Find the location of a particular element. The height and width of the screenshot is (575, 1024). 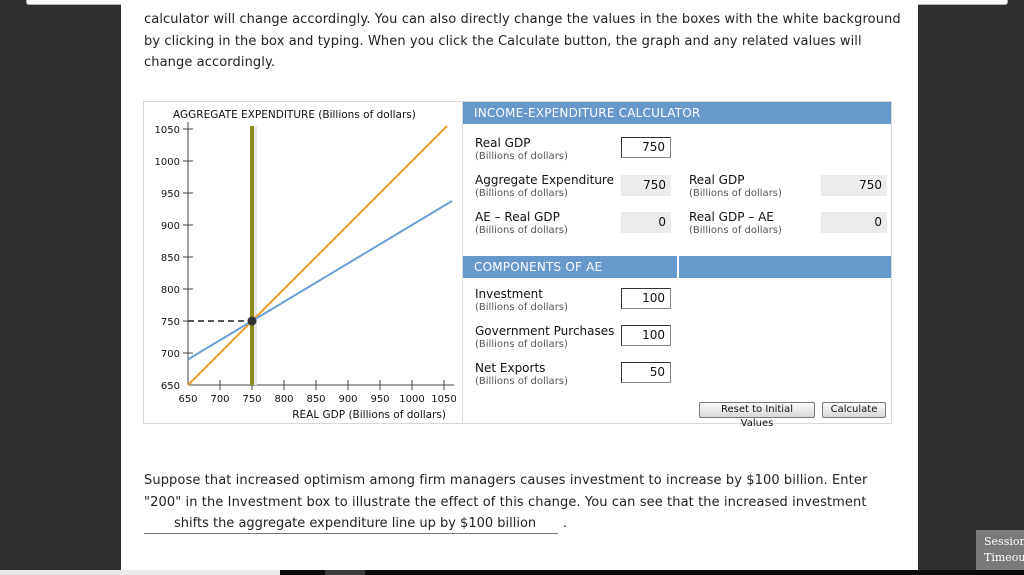

session-label: Session is located at coordinates (1004, 541).